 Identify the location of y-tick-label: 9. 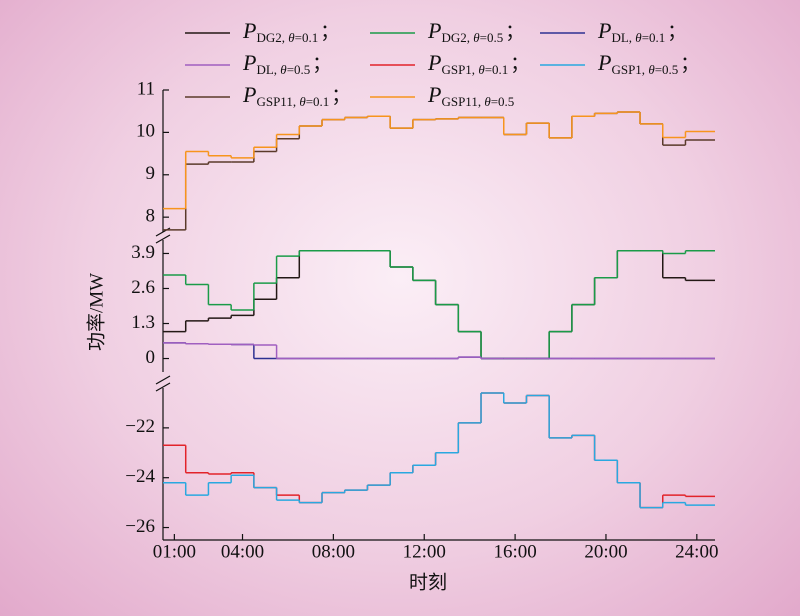
(151, 173).